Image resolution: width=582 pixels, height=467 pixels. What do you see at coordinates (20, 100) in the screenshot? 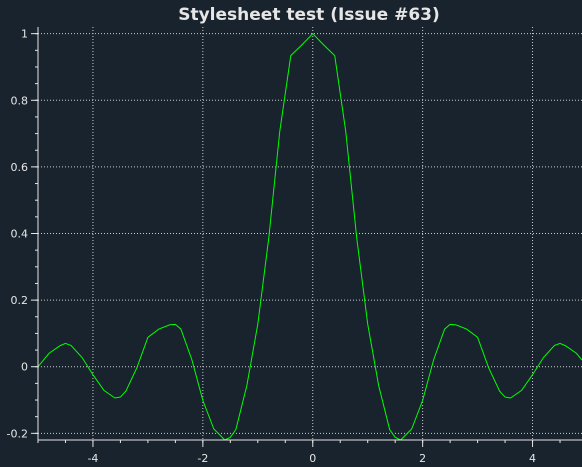
I see `y-tick-label: 0.8` at bounding box center [20, 100].